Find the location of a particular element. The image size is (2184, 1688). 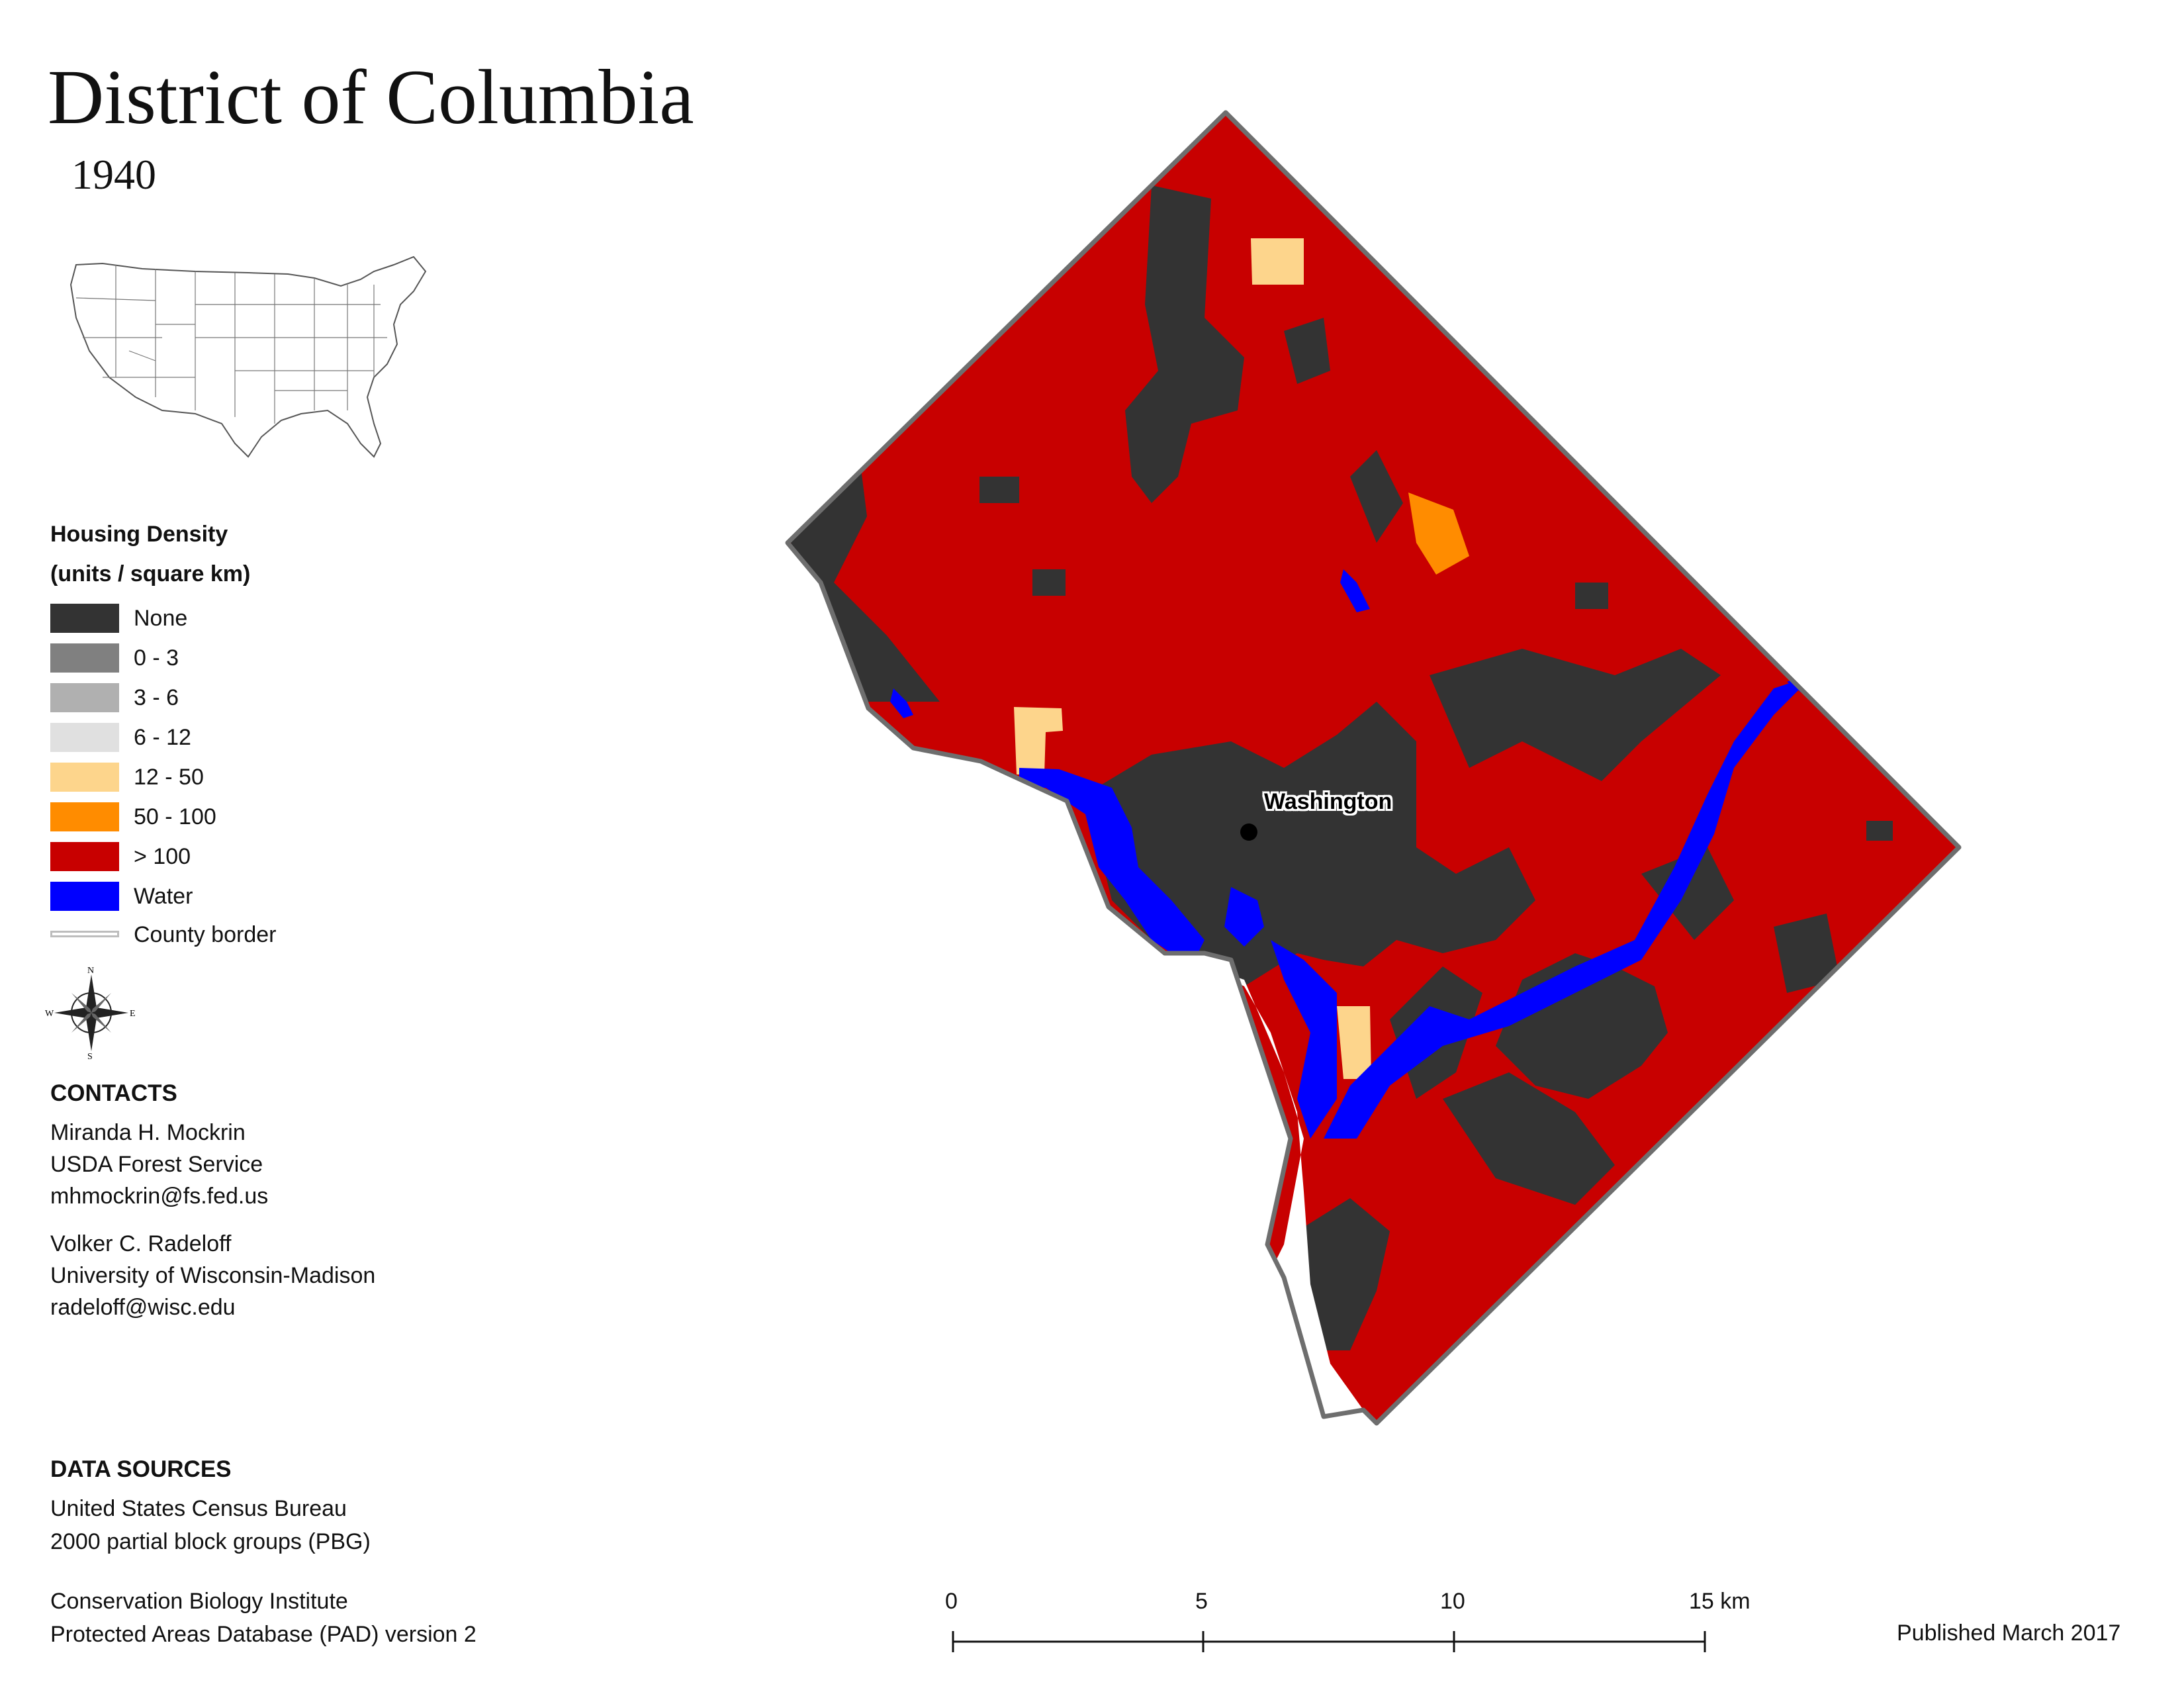

legend-label: Water is located at coordinates (163, 896).